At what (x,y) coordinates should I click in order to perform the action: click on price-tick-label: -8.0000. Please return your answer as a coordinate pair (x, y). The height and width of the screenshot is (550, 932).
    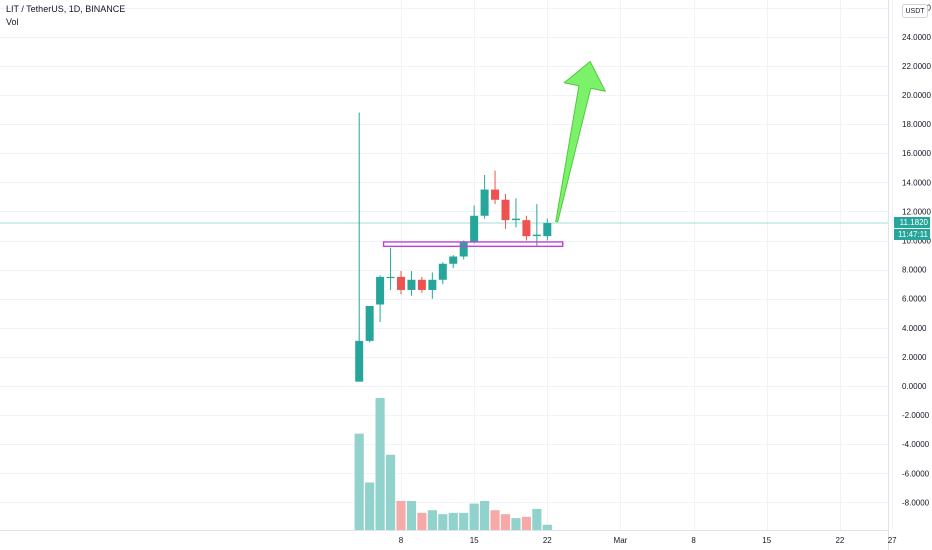
    Looking at the image, I should click on (916, 502).